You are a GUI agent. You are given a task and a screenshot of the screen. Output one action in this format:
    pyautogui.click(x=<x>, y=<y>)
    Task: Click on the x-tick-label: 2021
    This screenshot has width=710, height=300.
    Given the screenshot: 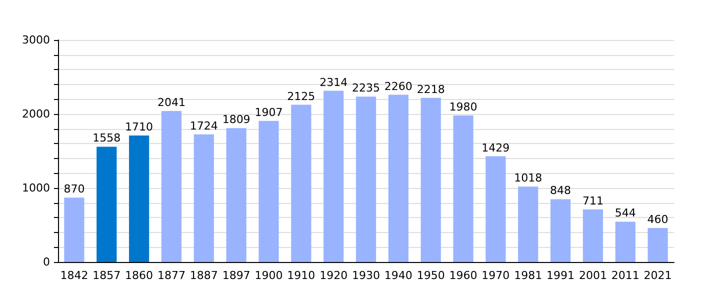 What is the action you would take?
    pyautogui.click(x=658, y=275)
    